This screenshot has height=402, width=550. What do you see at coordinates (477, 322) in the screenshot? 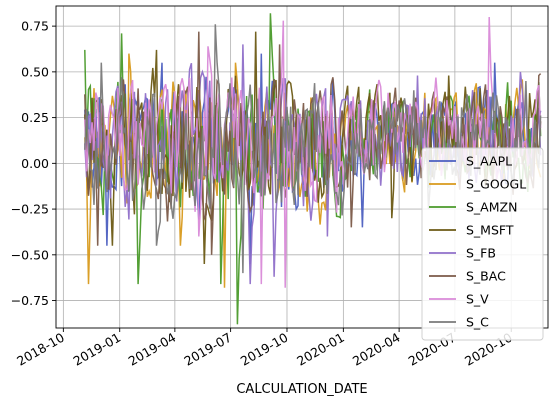
I see `legend-label: S_C` at bounding box center [477, 322].